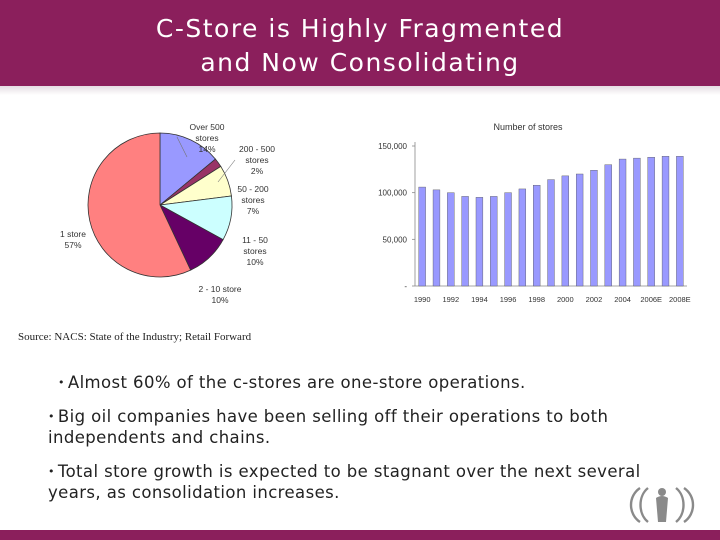 The image size is (720, 540). What do you see at coordinates (680, 299) in the screenshot?
I see `x-tick-label: 2008E` at bounding box center [680, 299].